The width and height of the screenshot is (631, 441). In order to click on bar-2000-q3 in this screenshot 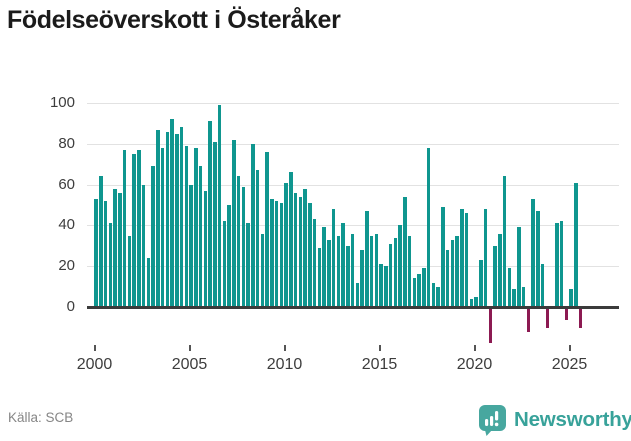, I will do `click(105, 253)`.